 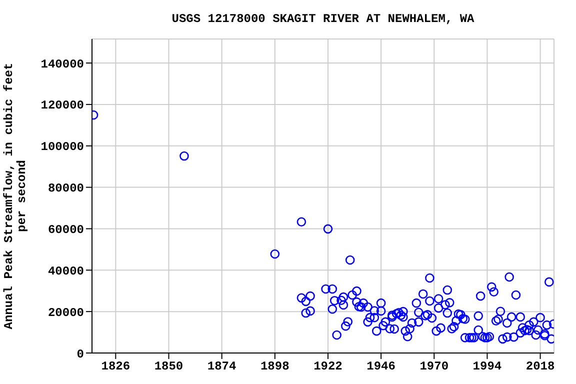 I want to click on chart-title: USGS 12178000 SKAGIT RIVER AT NEWHALEM, WA, so click(x=323, y=19).